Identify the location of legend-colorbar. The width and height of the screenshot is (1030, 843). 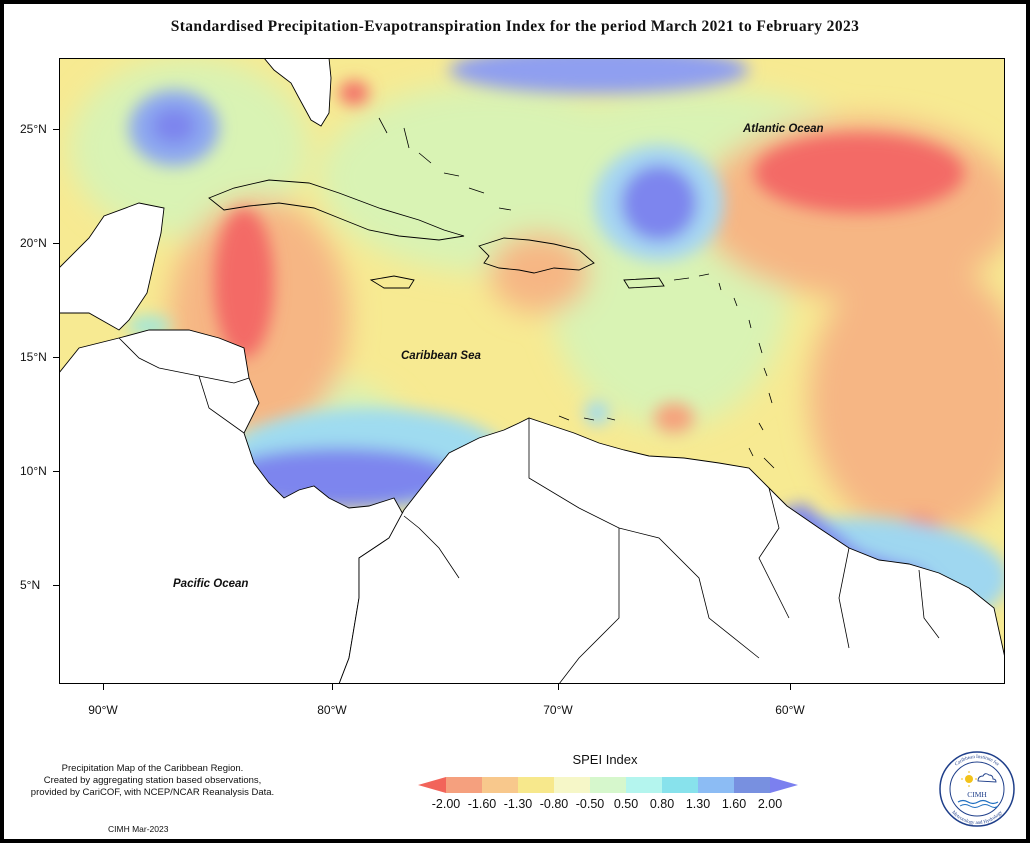
(608, 787).